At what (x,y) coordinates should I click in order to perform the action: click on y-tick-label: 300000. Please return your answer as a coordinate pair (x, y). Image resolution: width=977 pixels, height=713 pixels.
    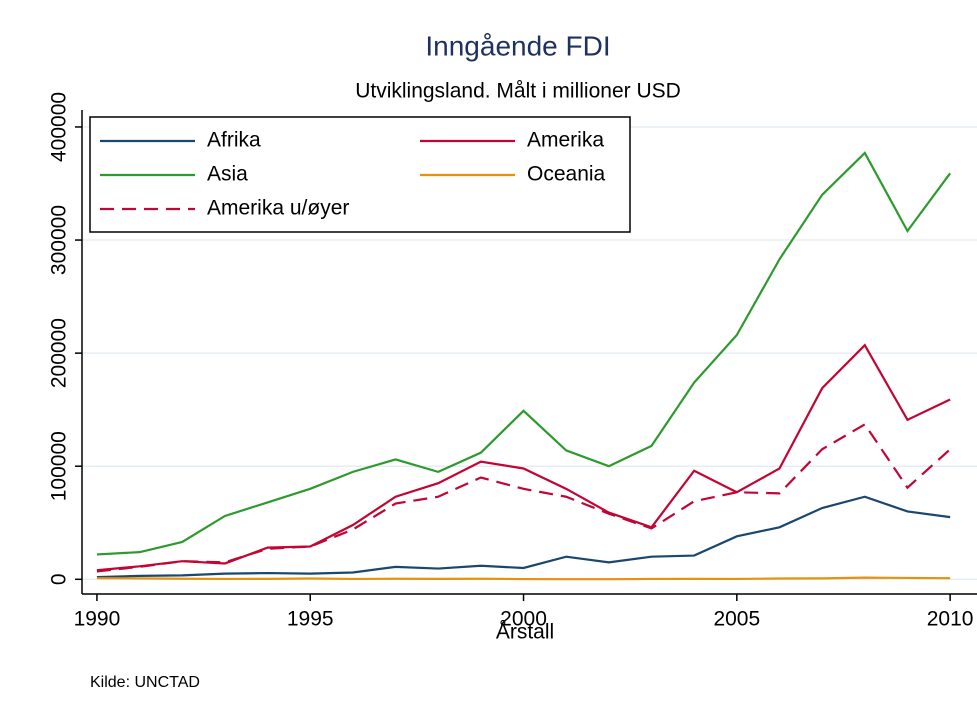
    Looking at the image, I should click on (59, 240).